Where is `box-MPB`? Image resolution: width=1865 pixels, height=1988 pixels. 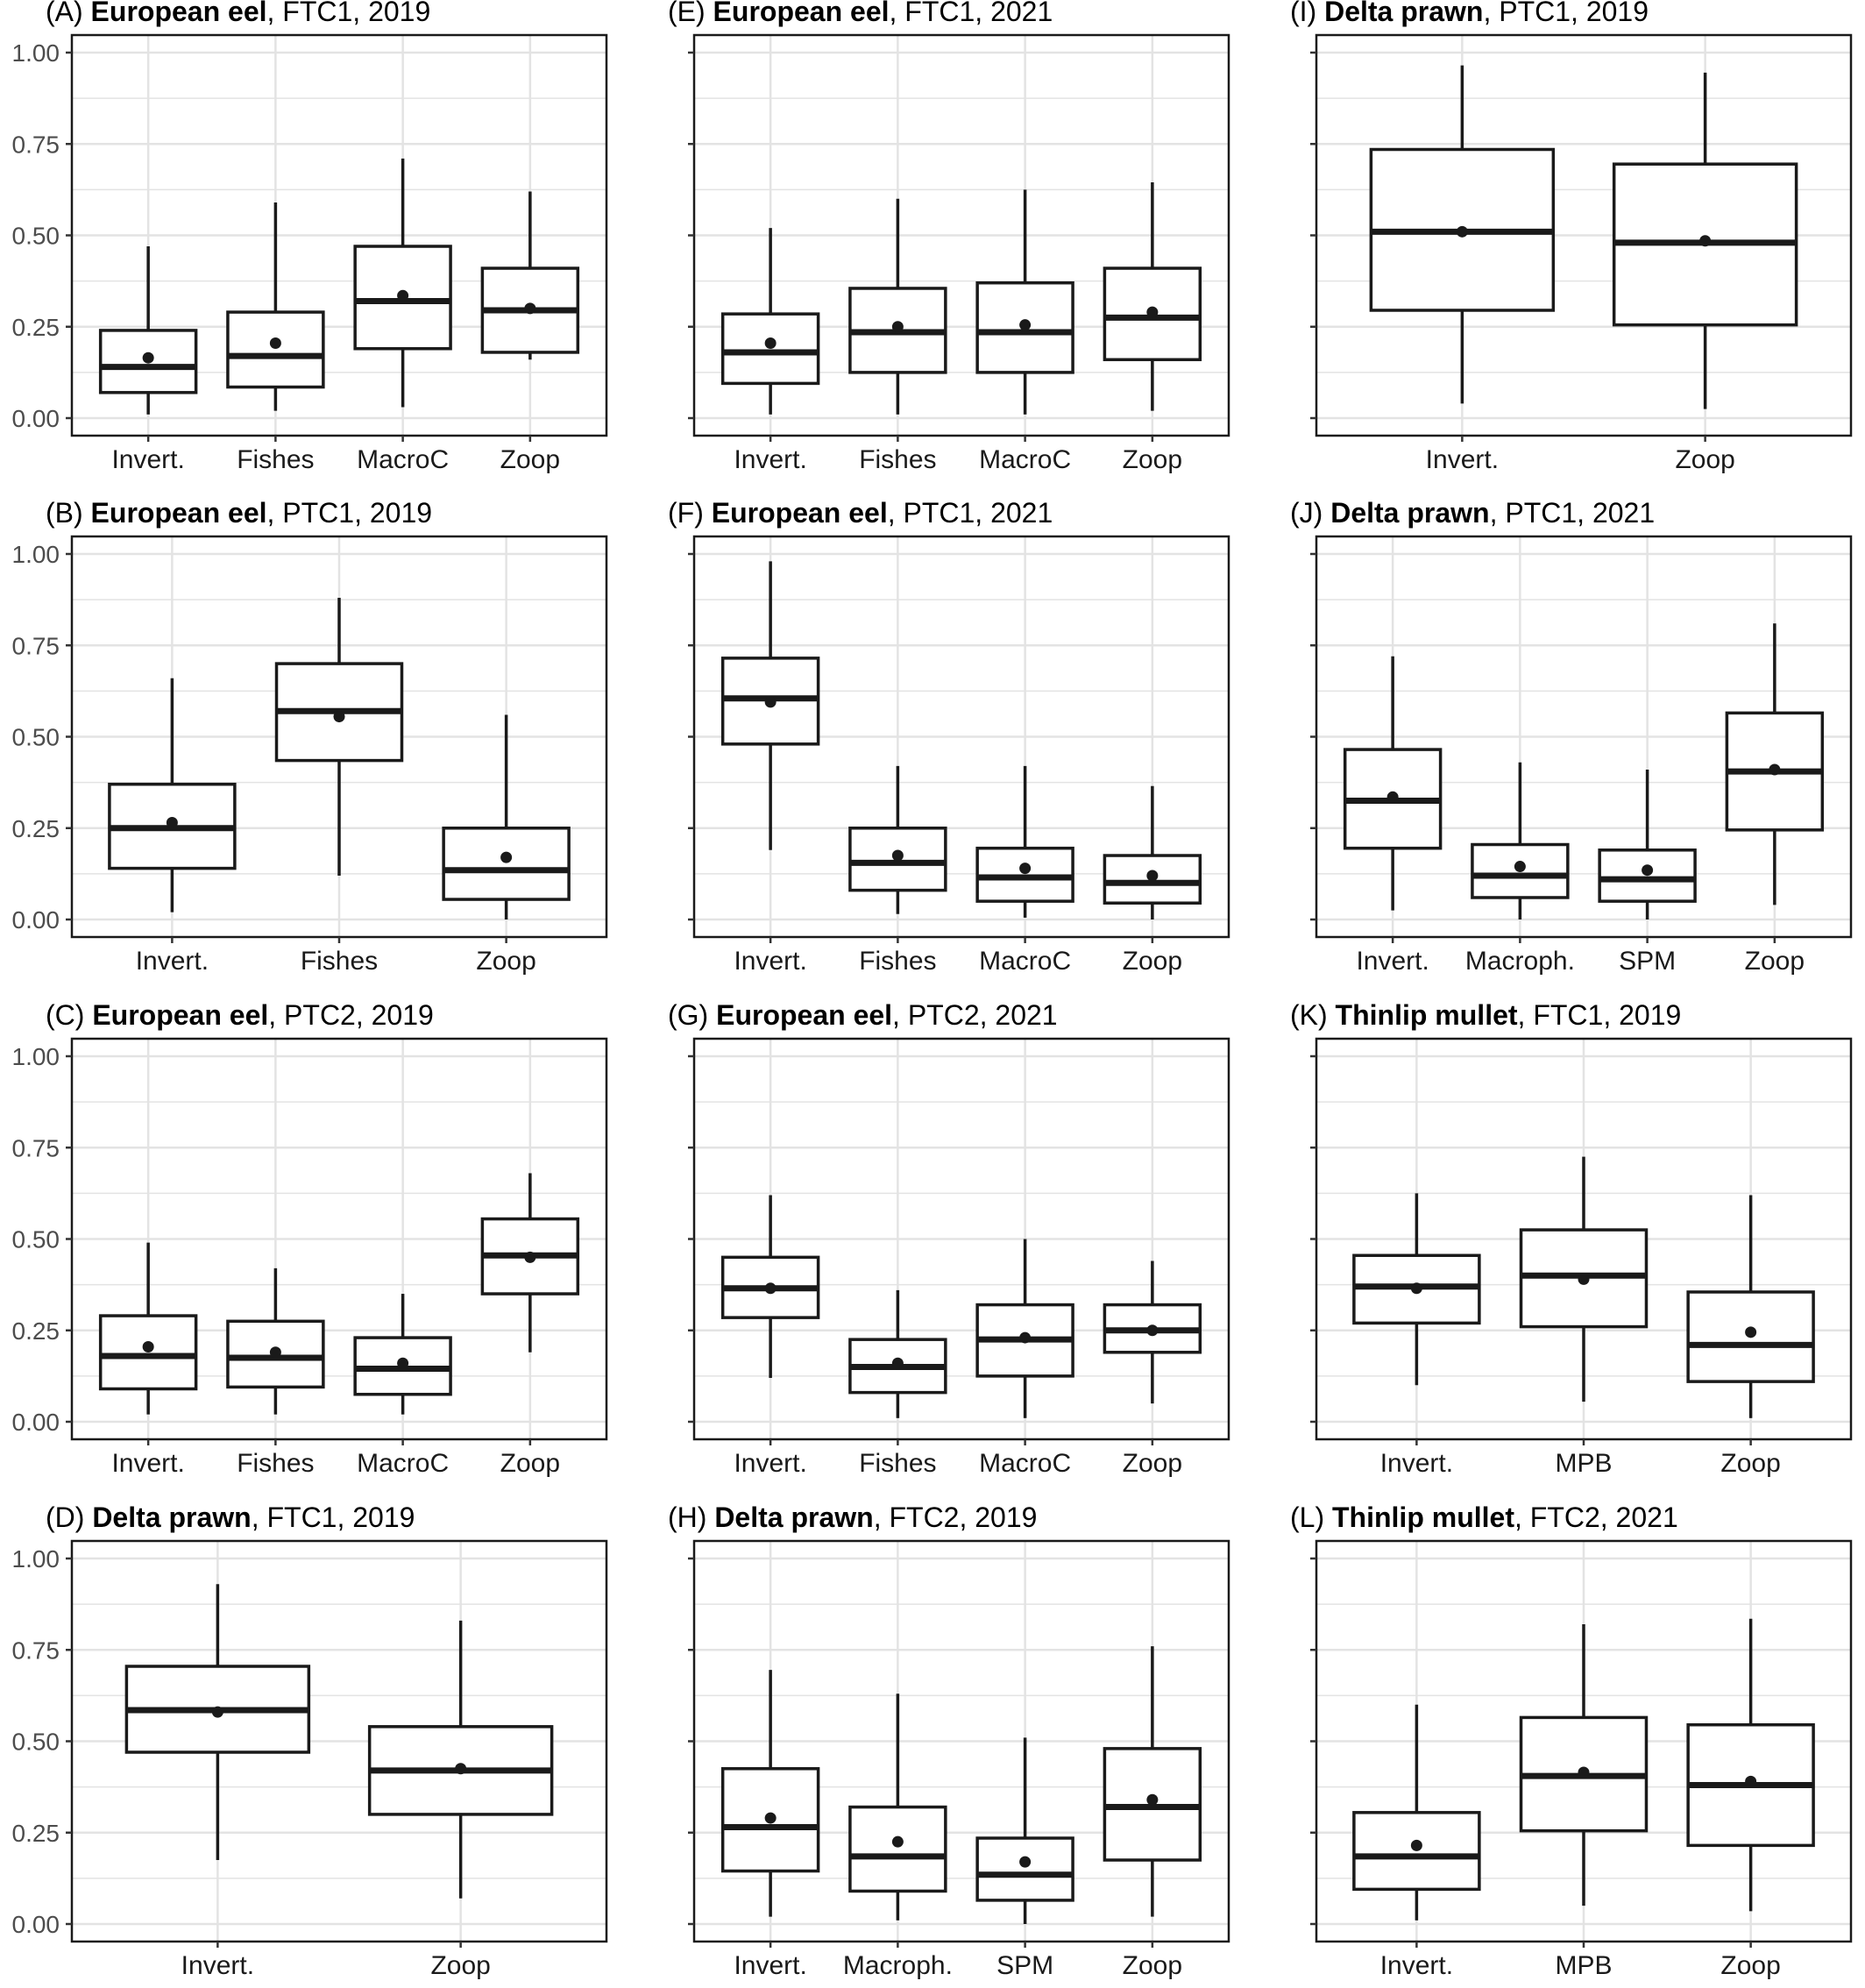 box-MPB is located at coordinates (1584, 1765).